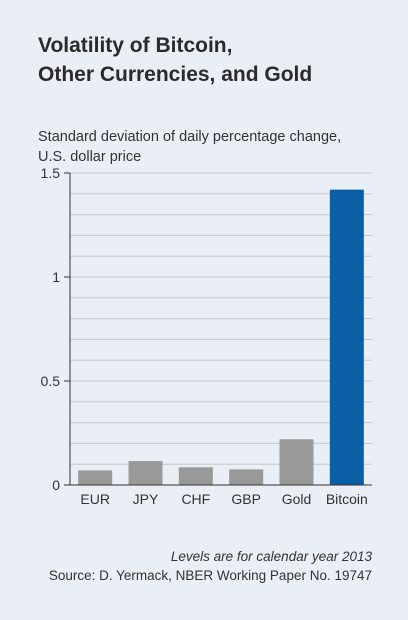 The width and height of the screenshot is (408, 620). What do you see at coordinates (135, 45) in the screenshot?
I see `chart-title-line-1: Volatility of Bitcoin,` at bounding box center [135, 45].